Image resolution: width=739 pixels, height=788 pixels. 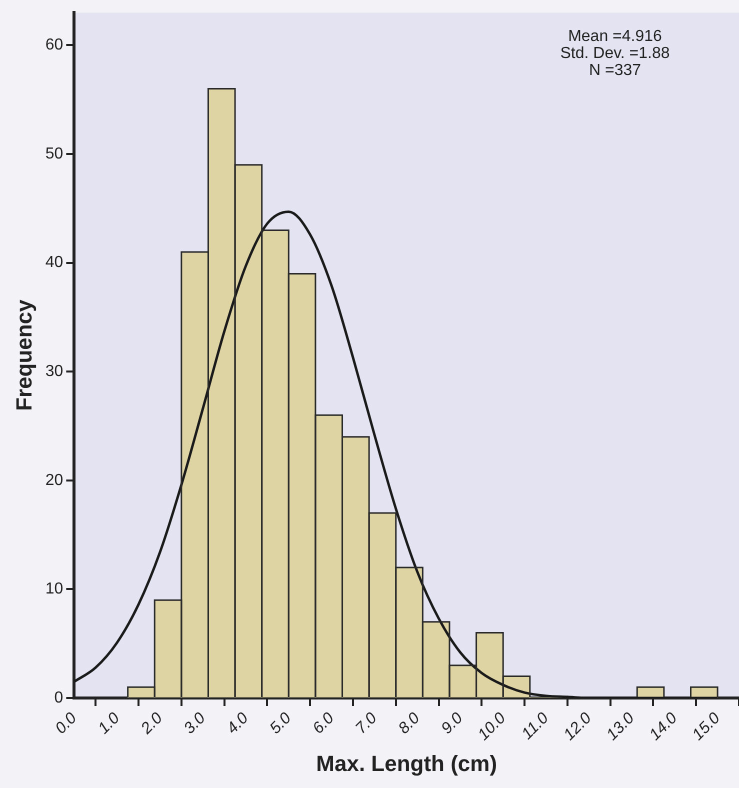 I want to click on annotation: N =337, so click(x=615, y=71).